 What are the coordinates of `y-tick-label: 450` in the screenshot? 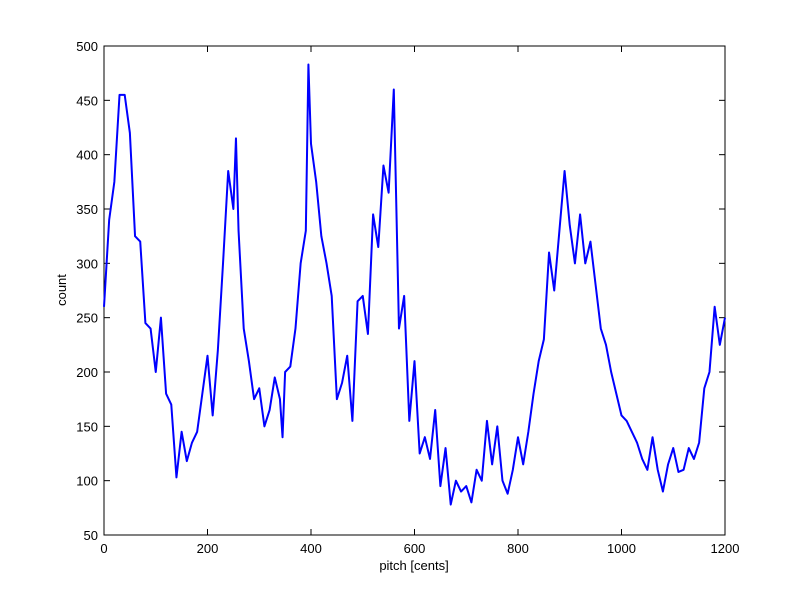 It's located at (87, 100).